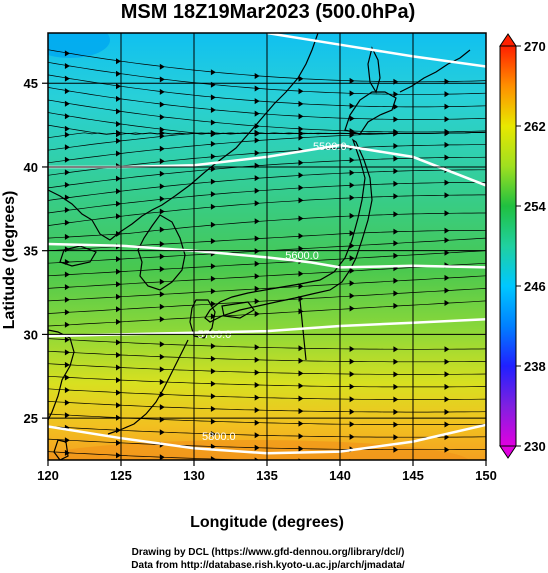  Describe the element at coordinates (435, 71) in the screenshot. I see `kuril-islands` at that location.